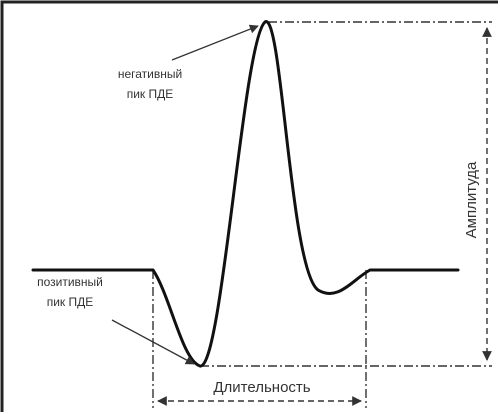 Image resolution: width=500 pixels, height=414 pixels. I want to click on positive-peak-label-line1: позитивный, so click(70, 282).